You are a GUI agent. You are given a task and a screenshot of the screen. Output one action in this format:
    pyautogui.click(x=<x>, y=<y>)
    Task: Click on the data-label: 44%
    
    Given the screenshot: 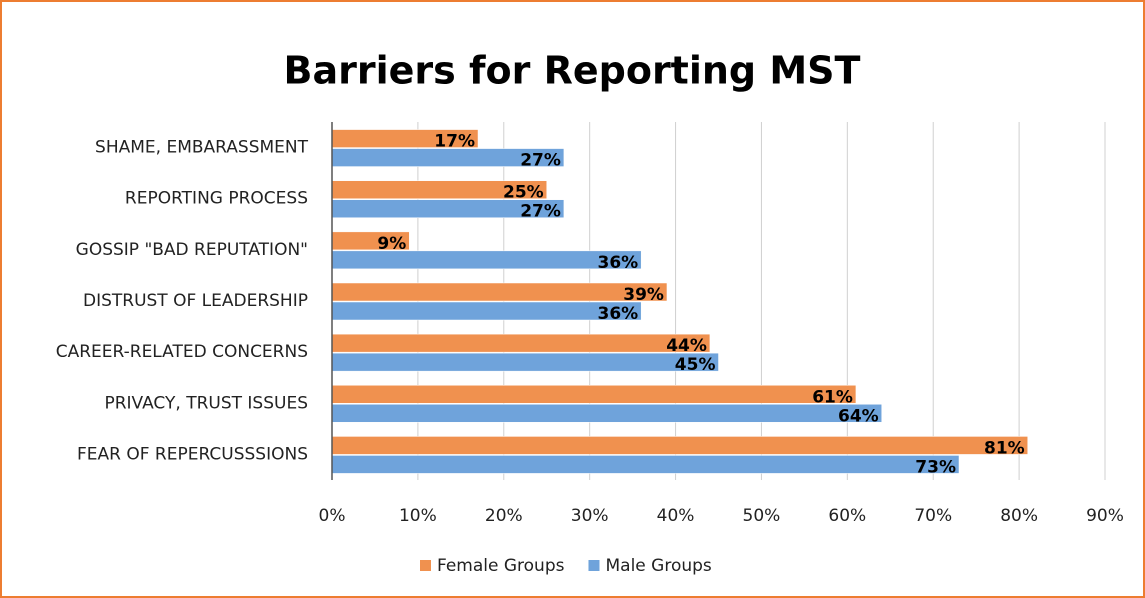 What is the action you would take?
    pyautogui.click(x=686, y=346)
    